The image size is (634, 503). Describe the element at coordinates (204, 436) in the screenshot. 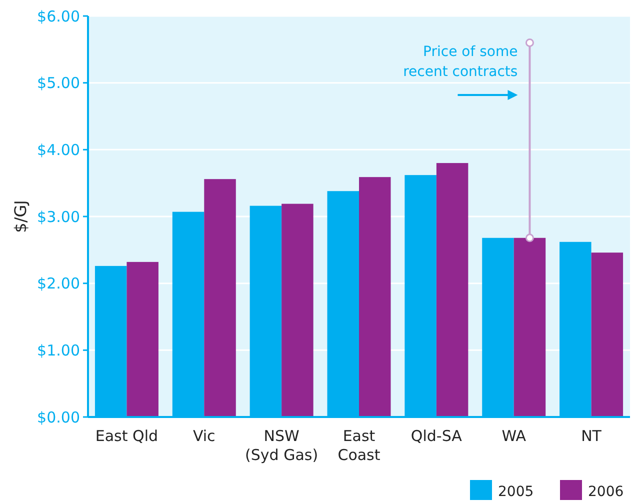

I see `x-tick-label: Vic` at that location.